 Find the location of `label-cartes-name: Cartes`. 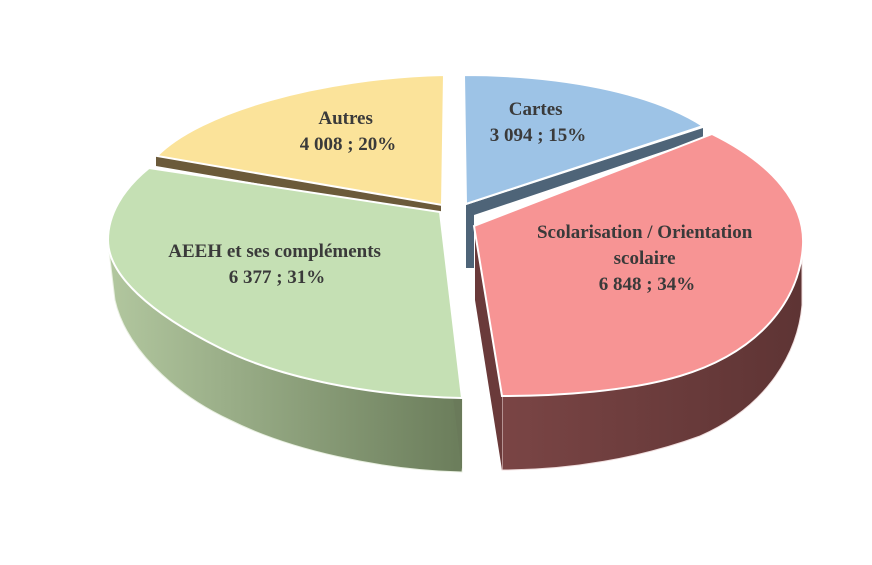

label-cartes-name: Cartes is located at coordinates (536, 109).